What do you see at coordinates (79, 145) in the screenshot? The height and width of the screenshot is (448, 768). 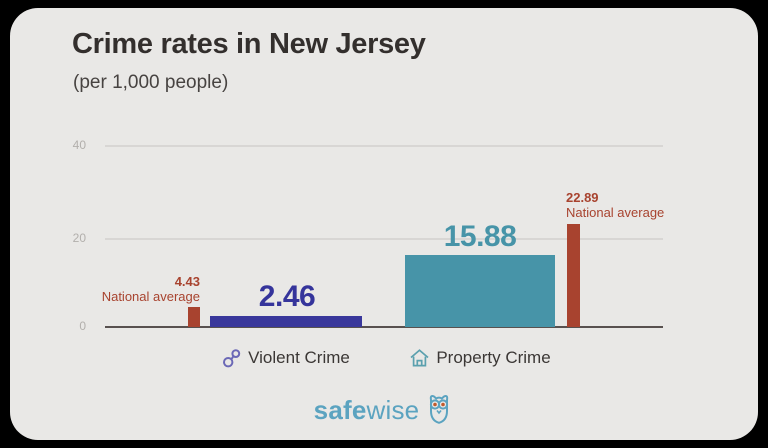 I see `y-tick-40: 40` at bounding box center [79, 145].